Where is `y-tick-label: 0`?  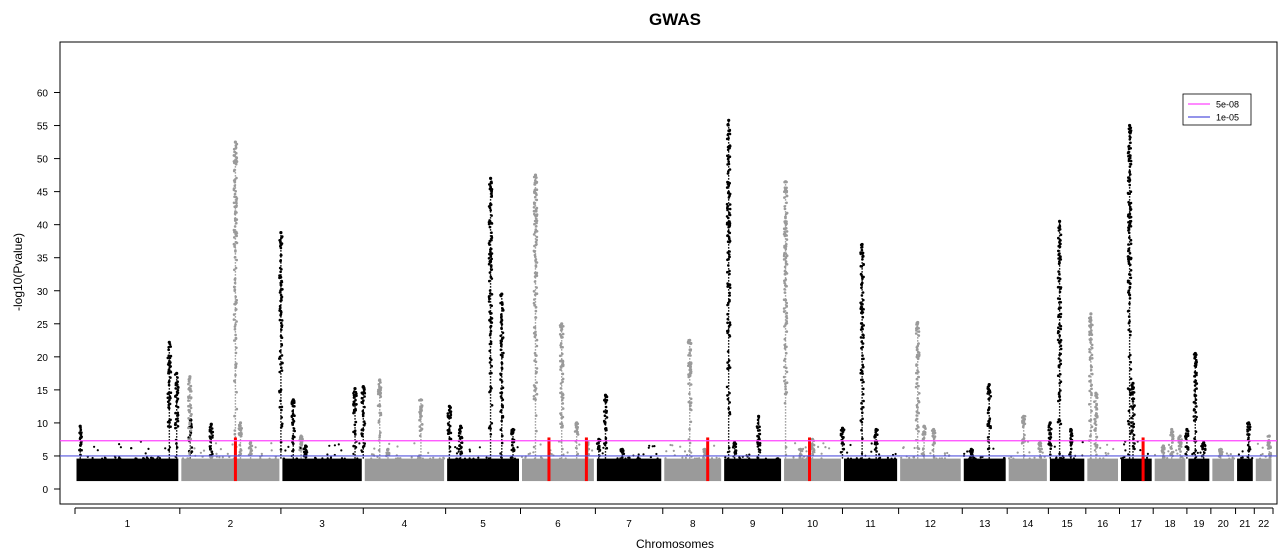
y-tick-label: 0 is located at coordinates (45, 490).